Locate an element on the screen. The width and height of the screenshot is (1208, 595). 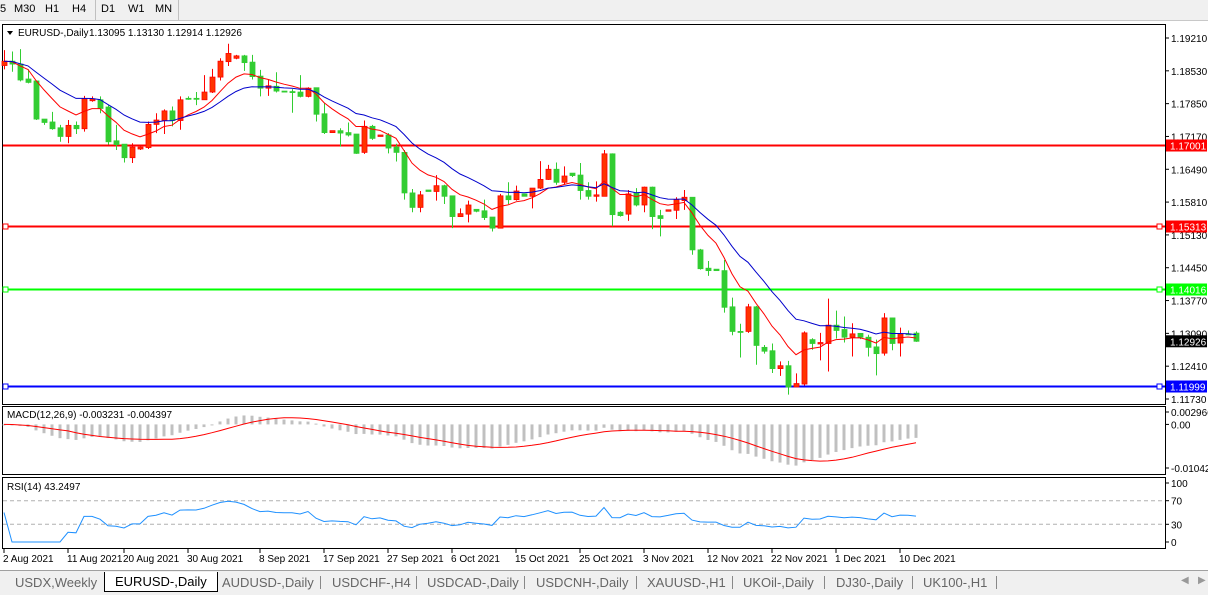
rsi-axis-label: 70 is located at coordinates (1177, 502).